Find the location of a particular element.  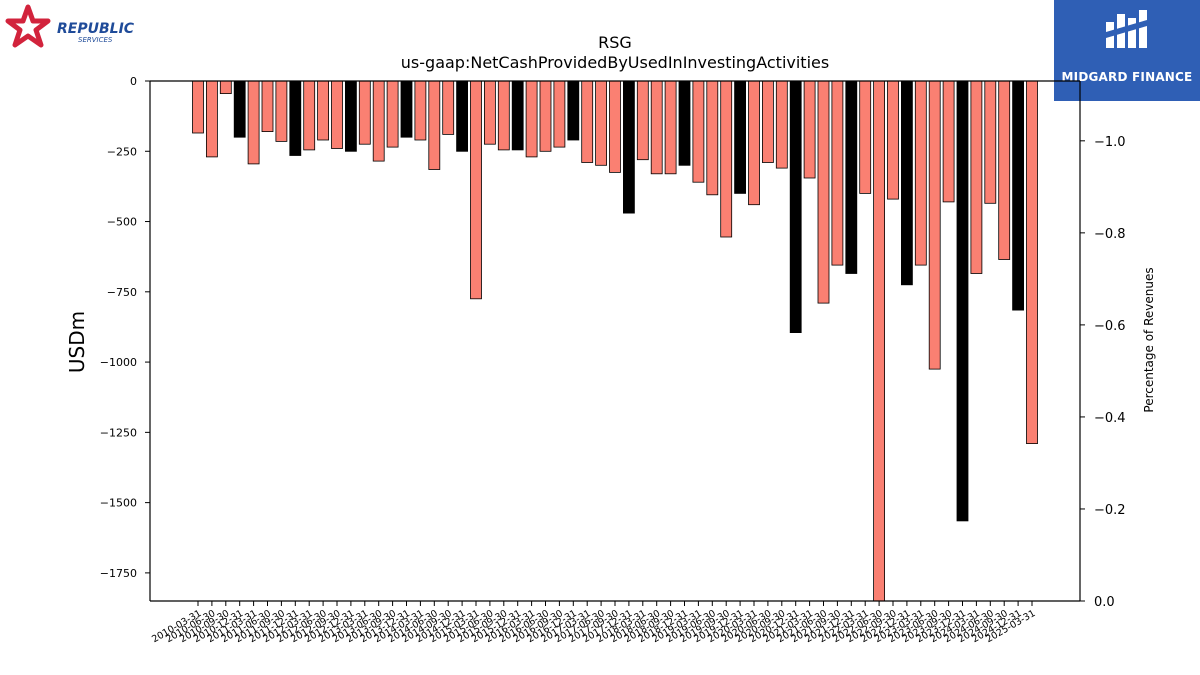

y-tick-label: −1750 is located at coordinates (118, 573).